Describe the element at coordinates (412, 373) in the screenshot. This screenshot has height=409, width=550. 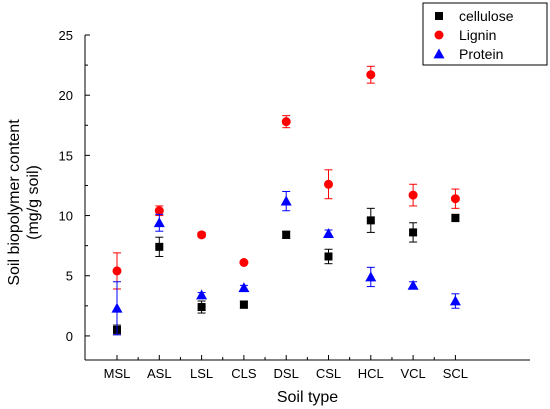
I see `x-tick-label: VCL` at that location.